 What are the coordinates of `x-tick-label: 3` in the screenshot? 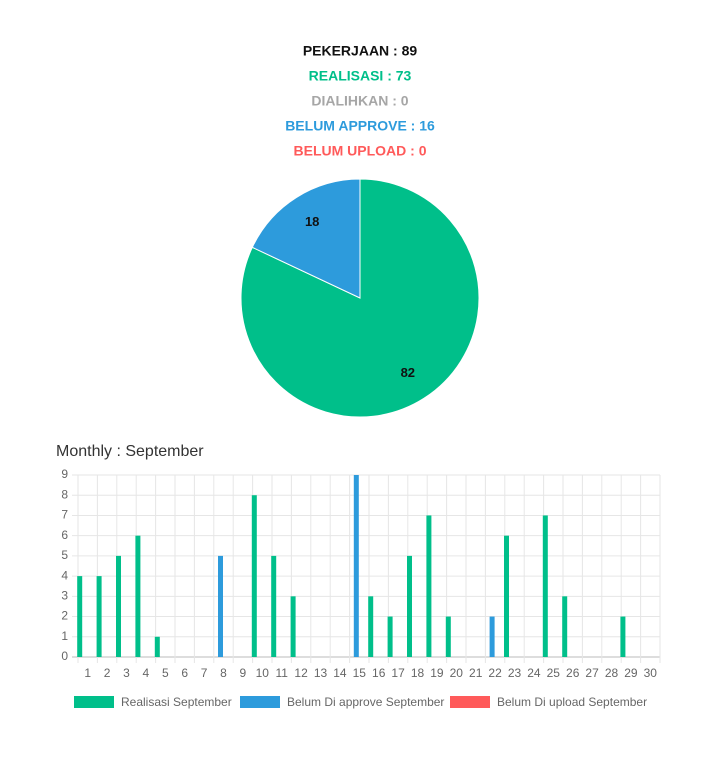 It's located at (126, 673).